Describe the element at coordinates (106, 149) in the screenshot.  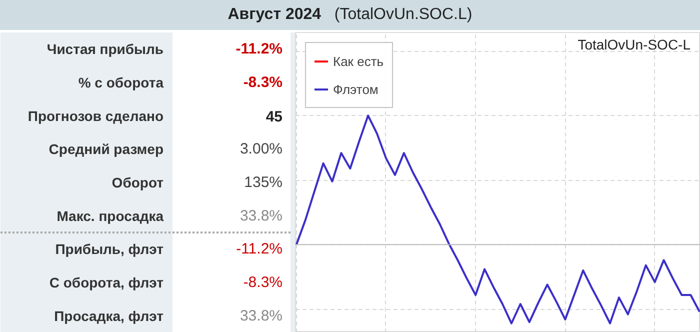
I see `category-label: Средний размер` at that location.